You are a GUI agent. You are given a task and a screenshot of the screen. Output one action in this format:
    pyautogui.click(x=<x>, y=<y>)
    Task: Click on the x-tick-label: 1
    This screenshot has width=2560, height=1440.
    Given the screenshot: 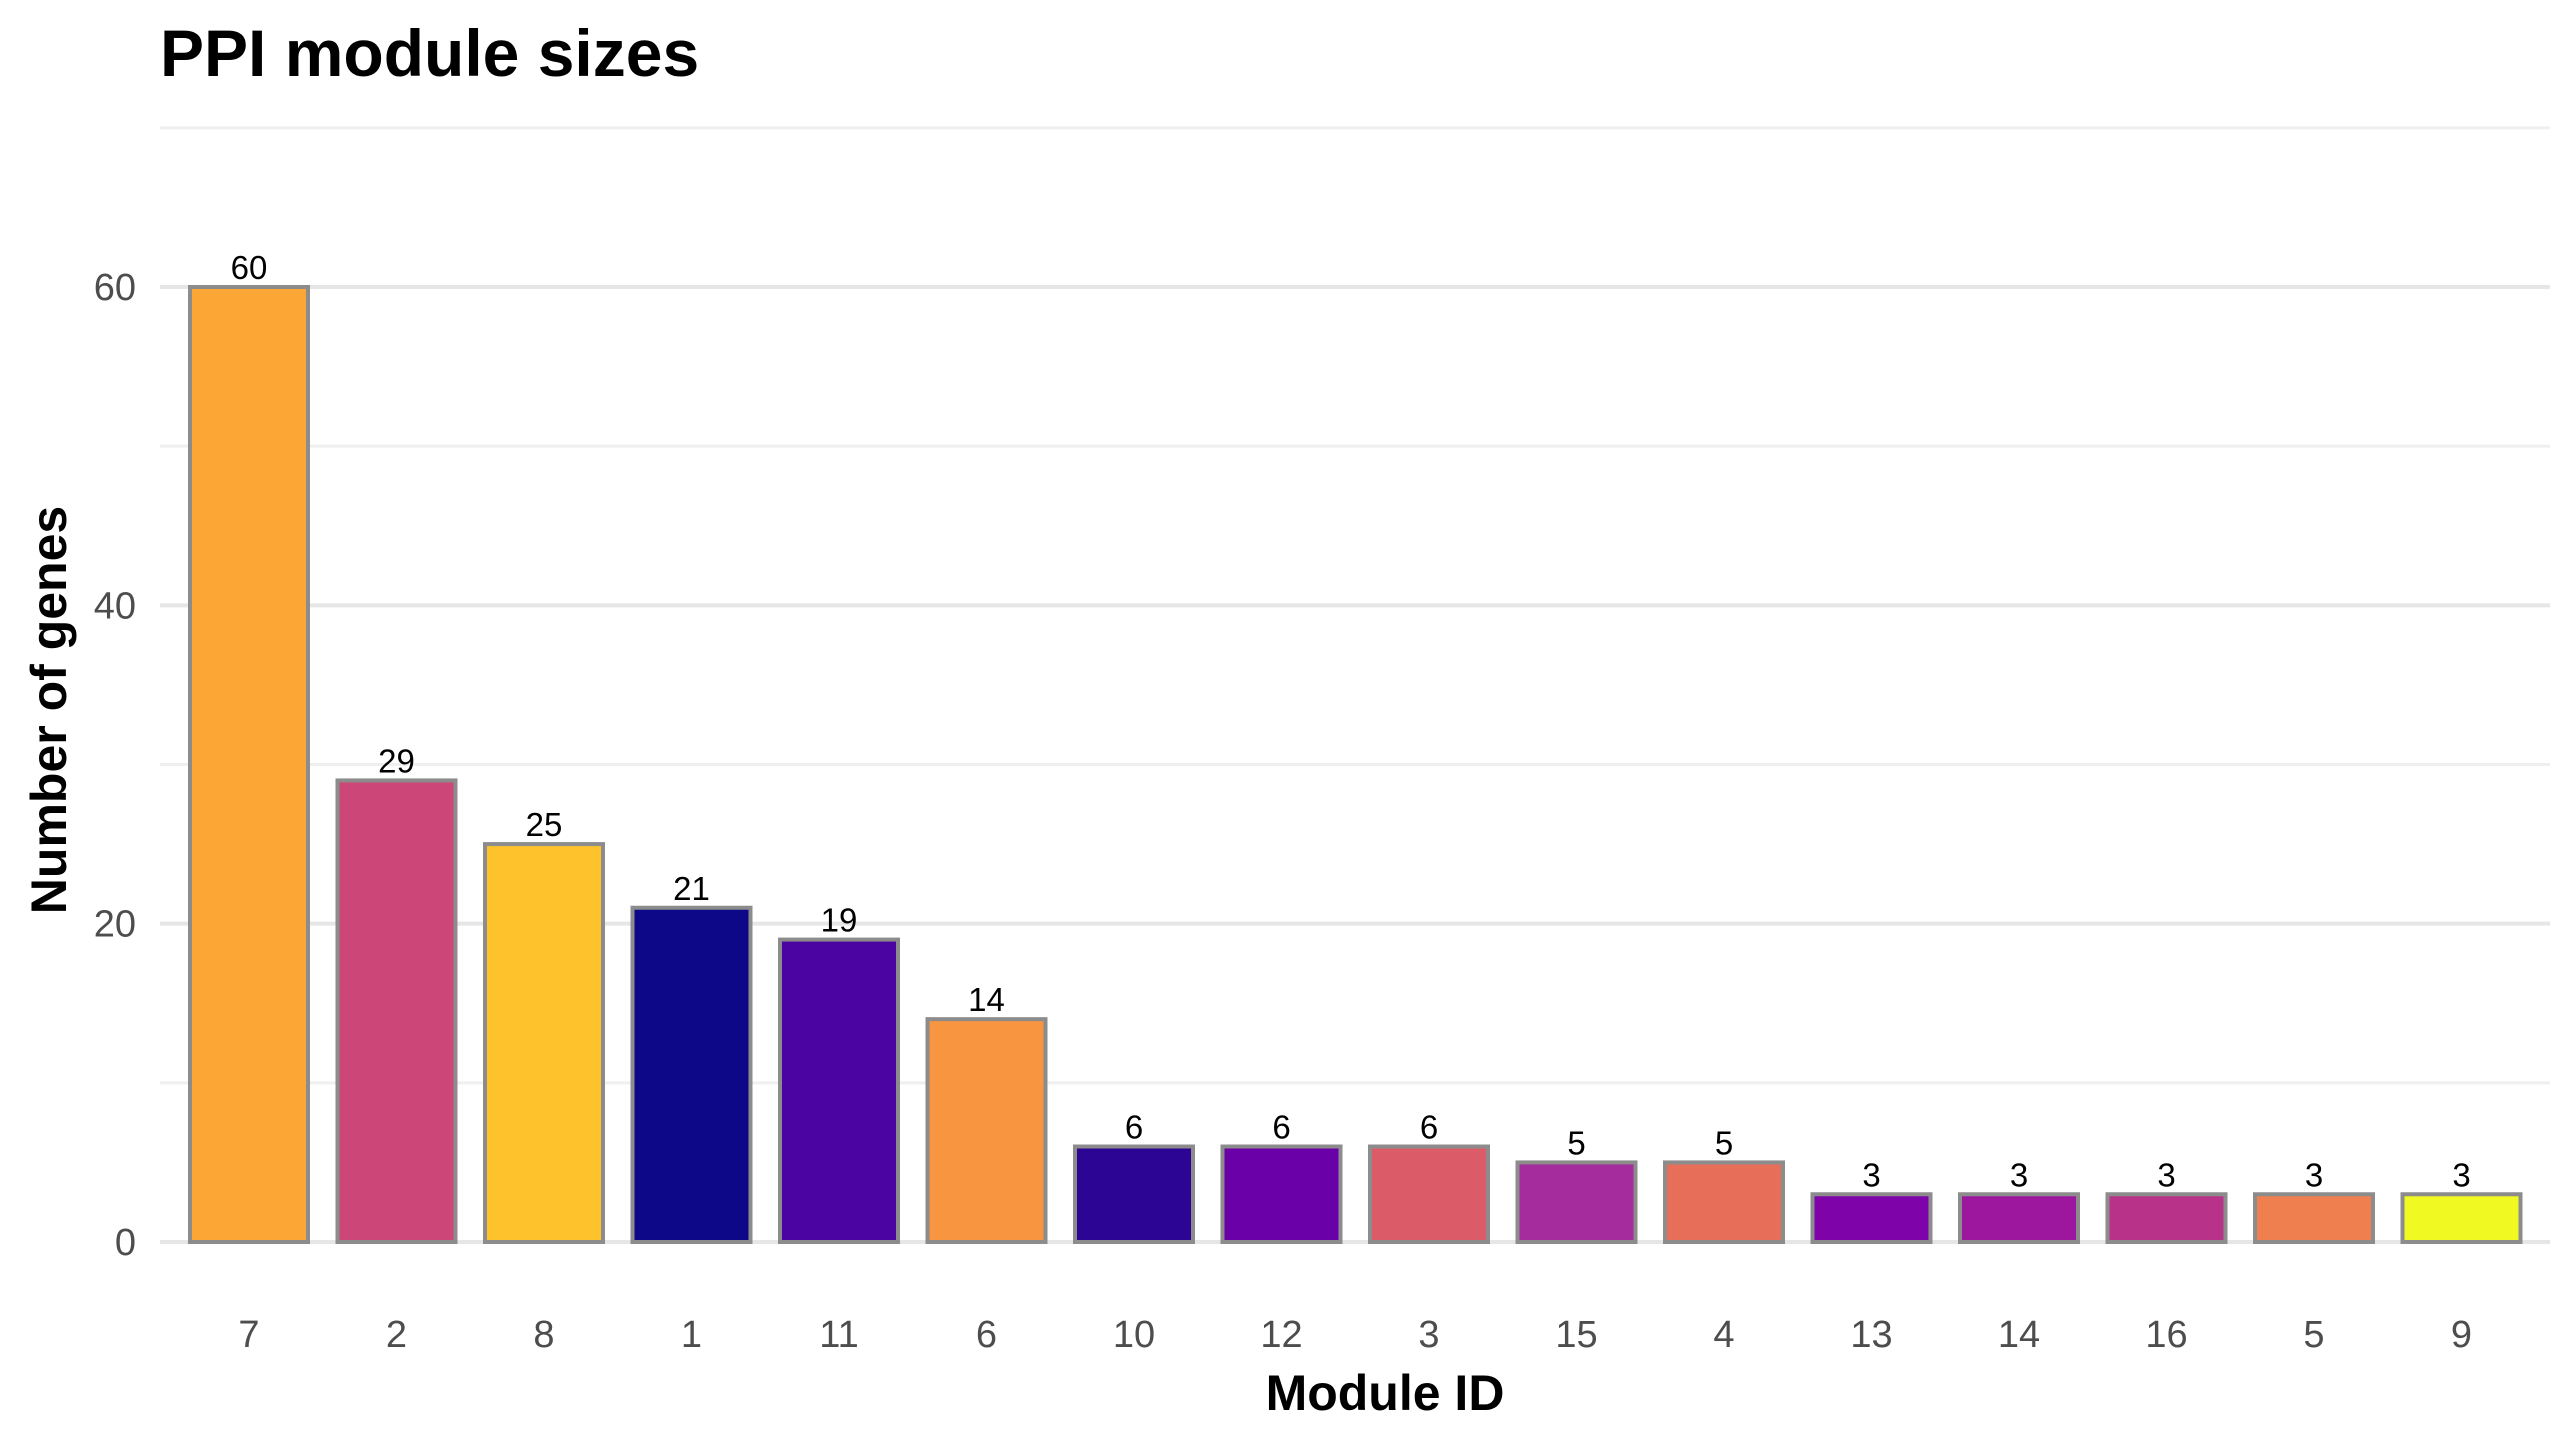 What is the action you would take?
    pyautogui.click(x=691, y=1335)
    